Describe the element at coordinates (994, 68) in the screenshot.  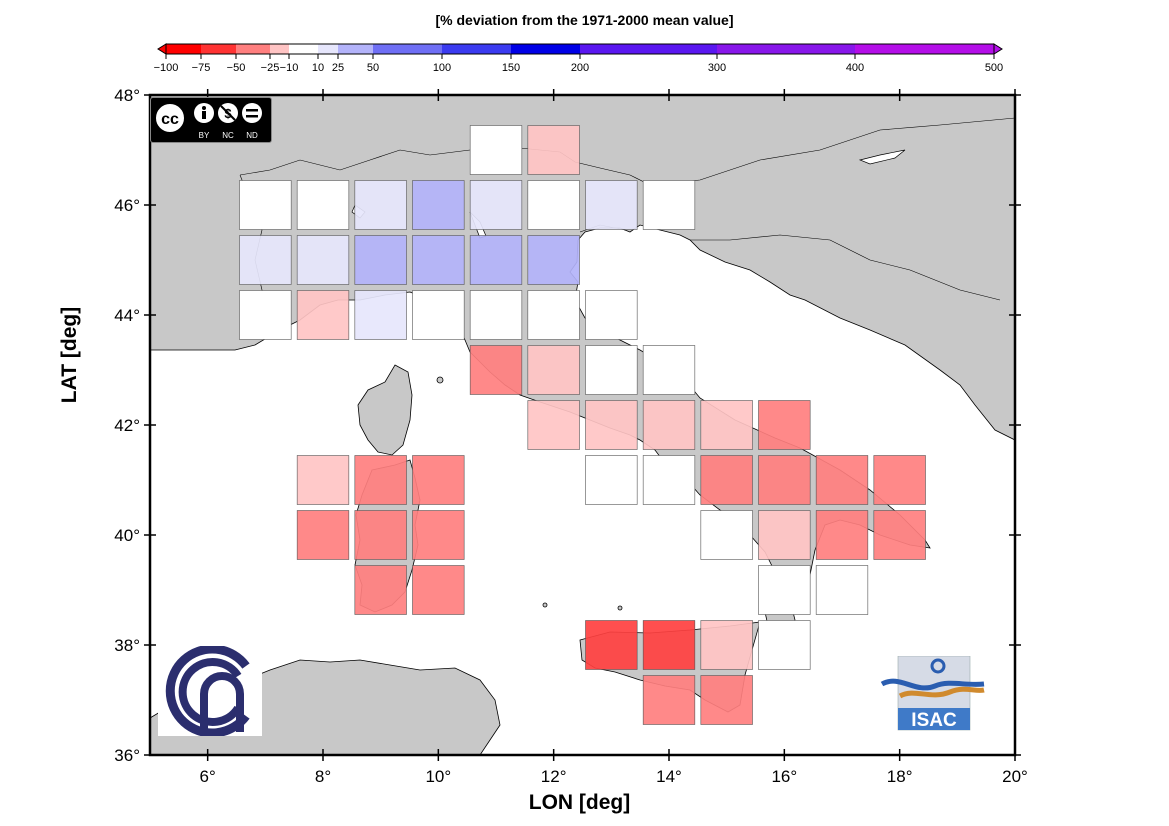
I see `colorbar-tick-label: 500` at that location.